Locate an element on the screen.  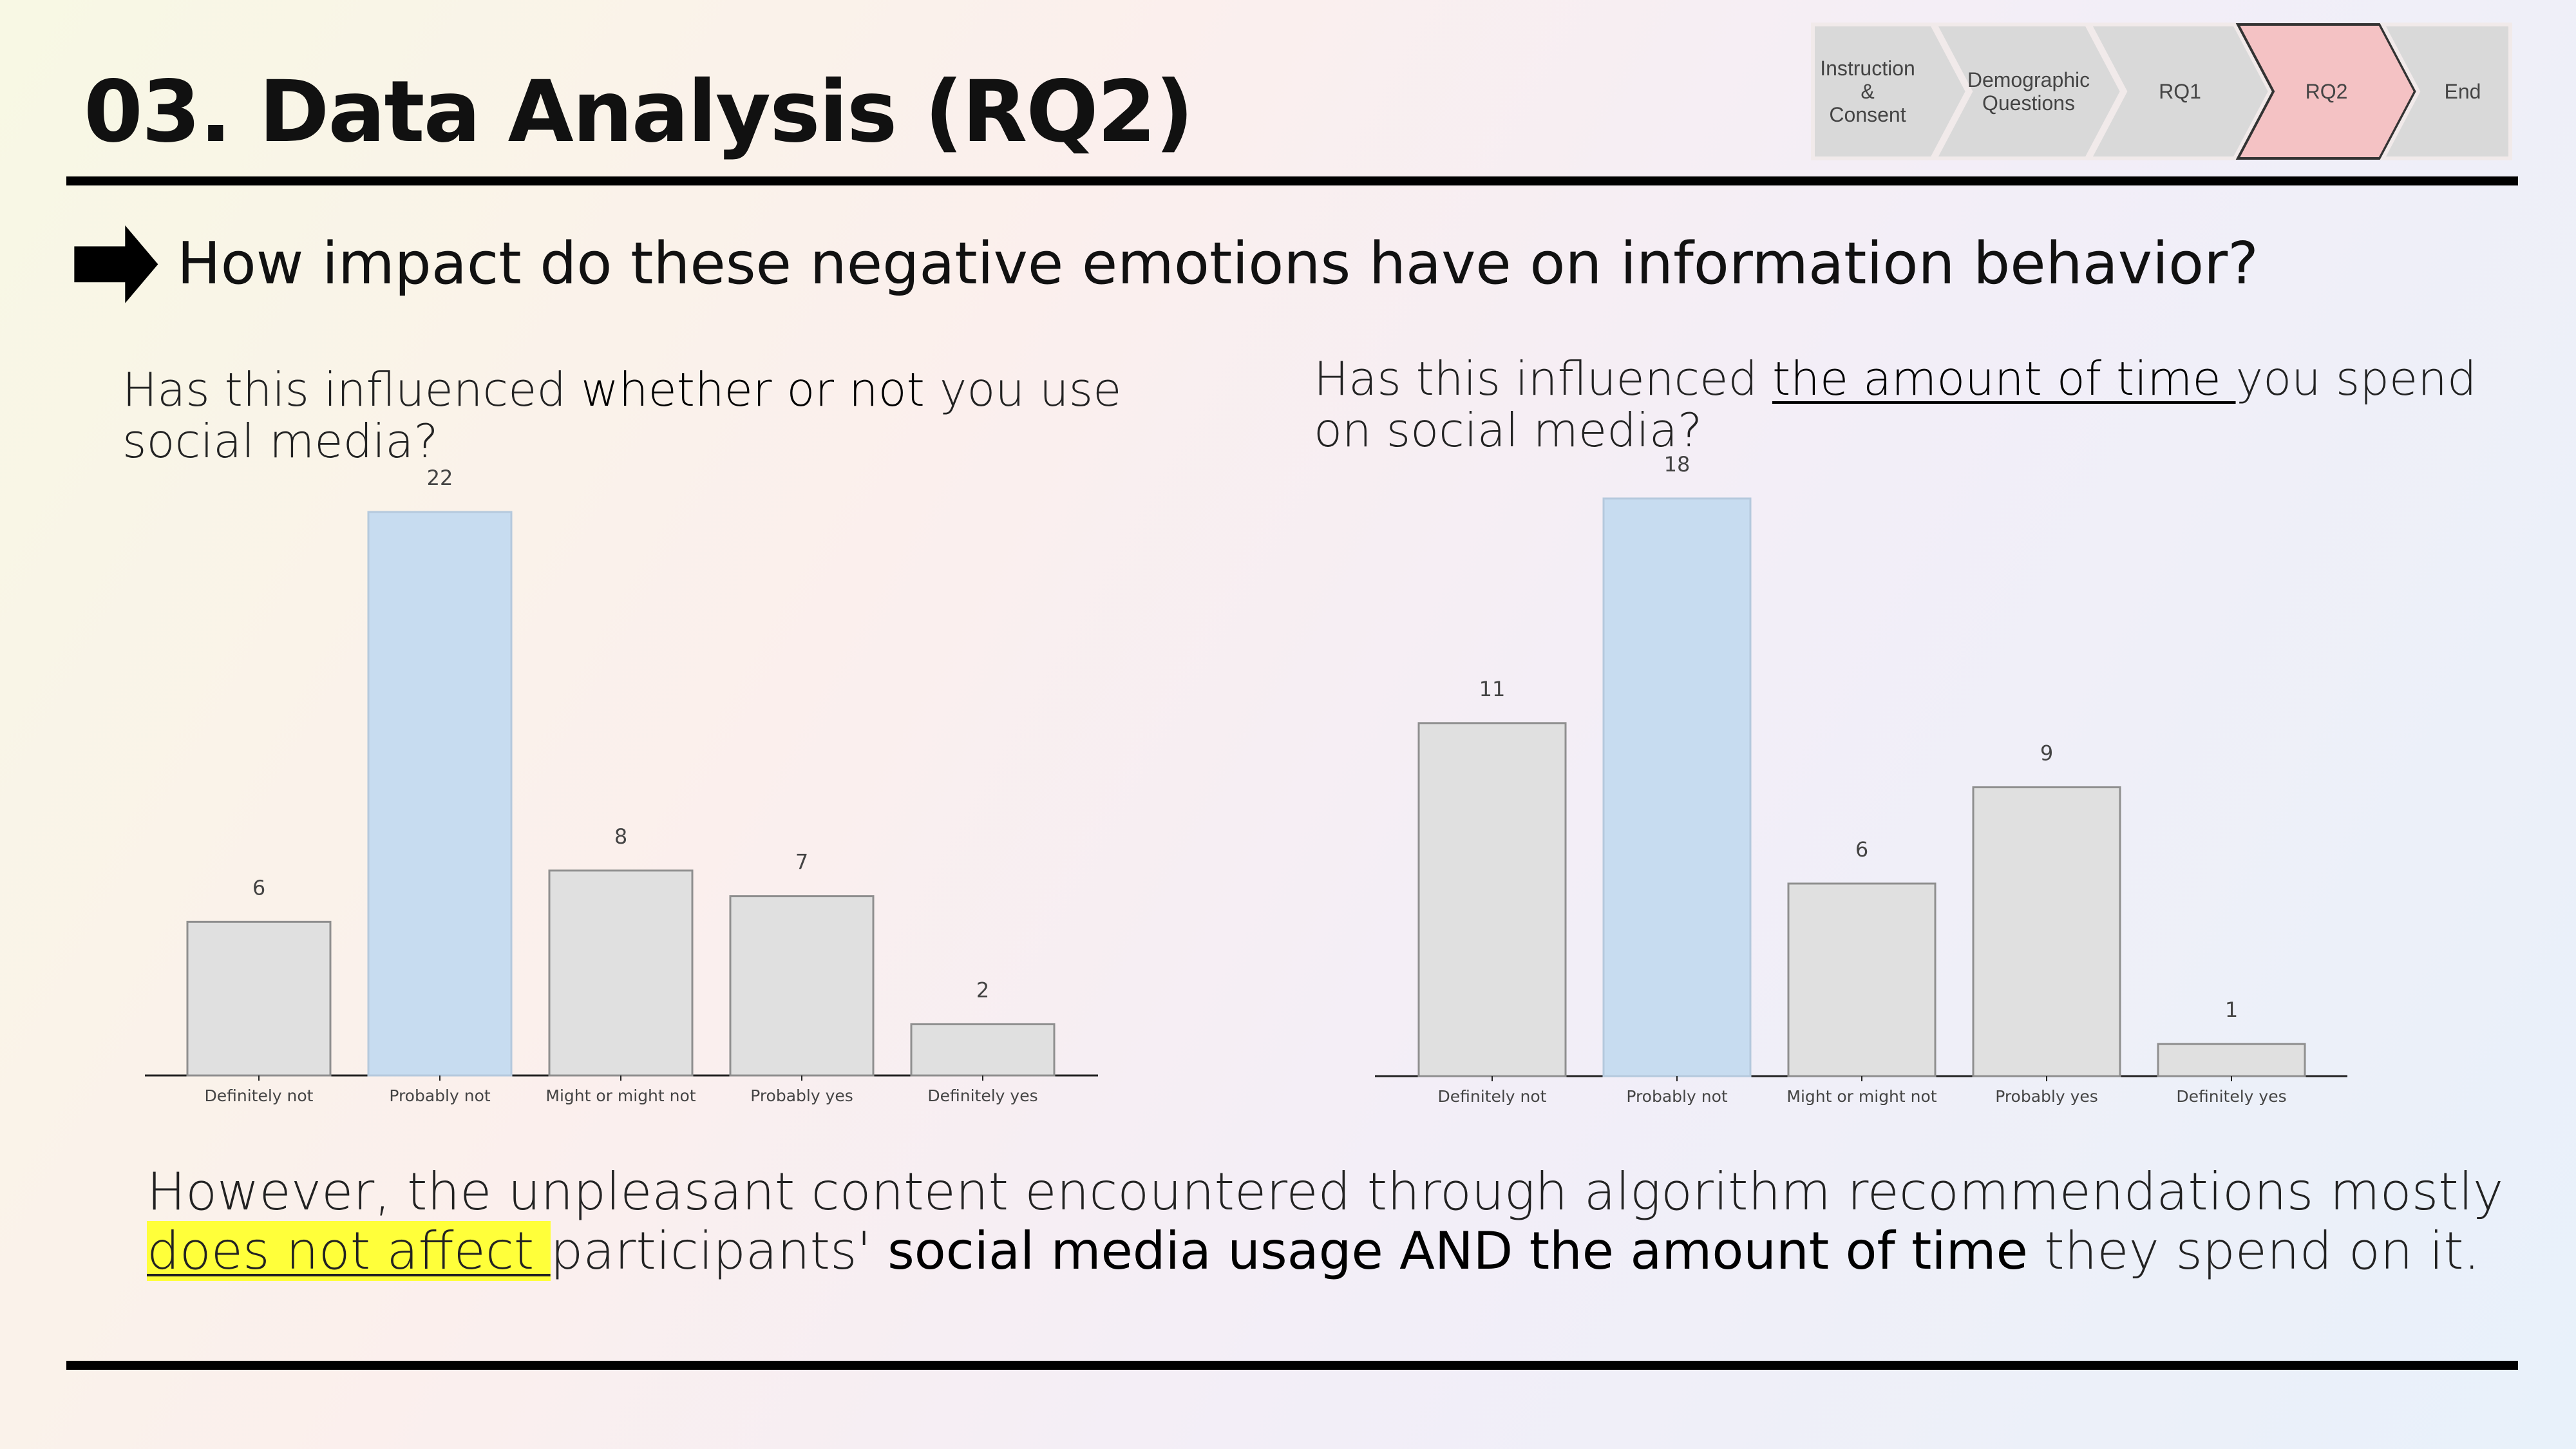
bar-value-label: 7 is located at coordinates (802, 862).